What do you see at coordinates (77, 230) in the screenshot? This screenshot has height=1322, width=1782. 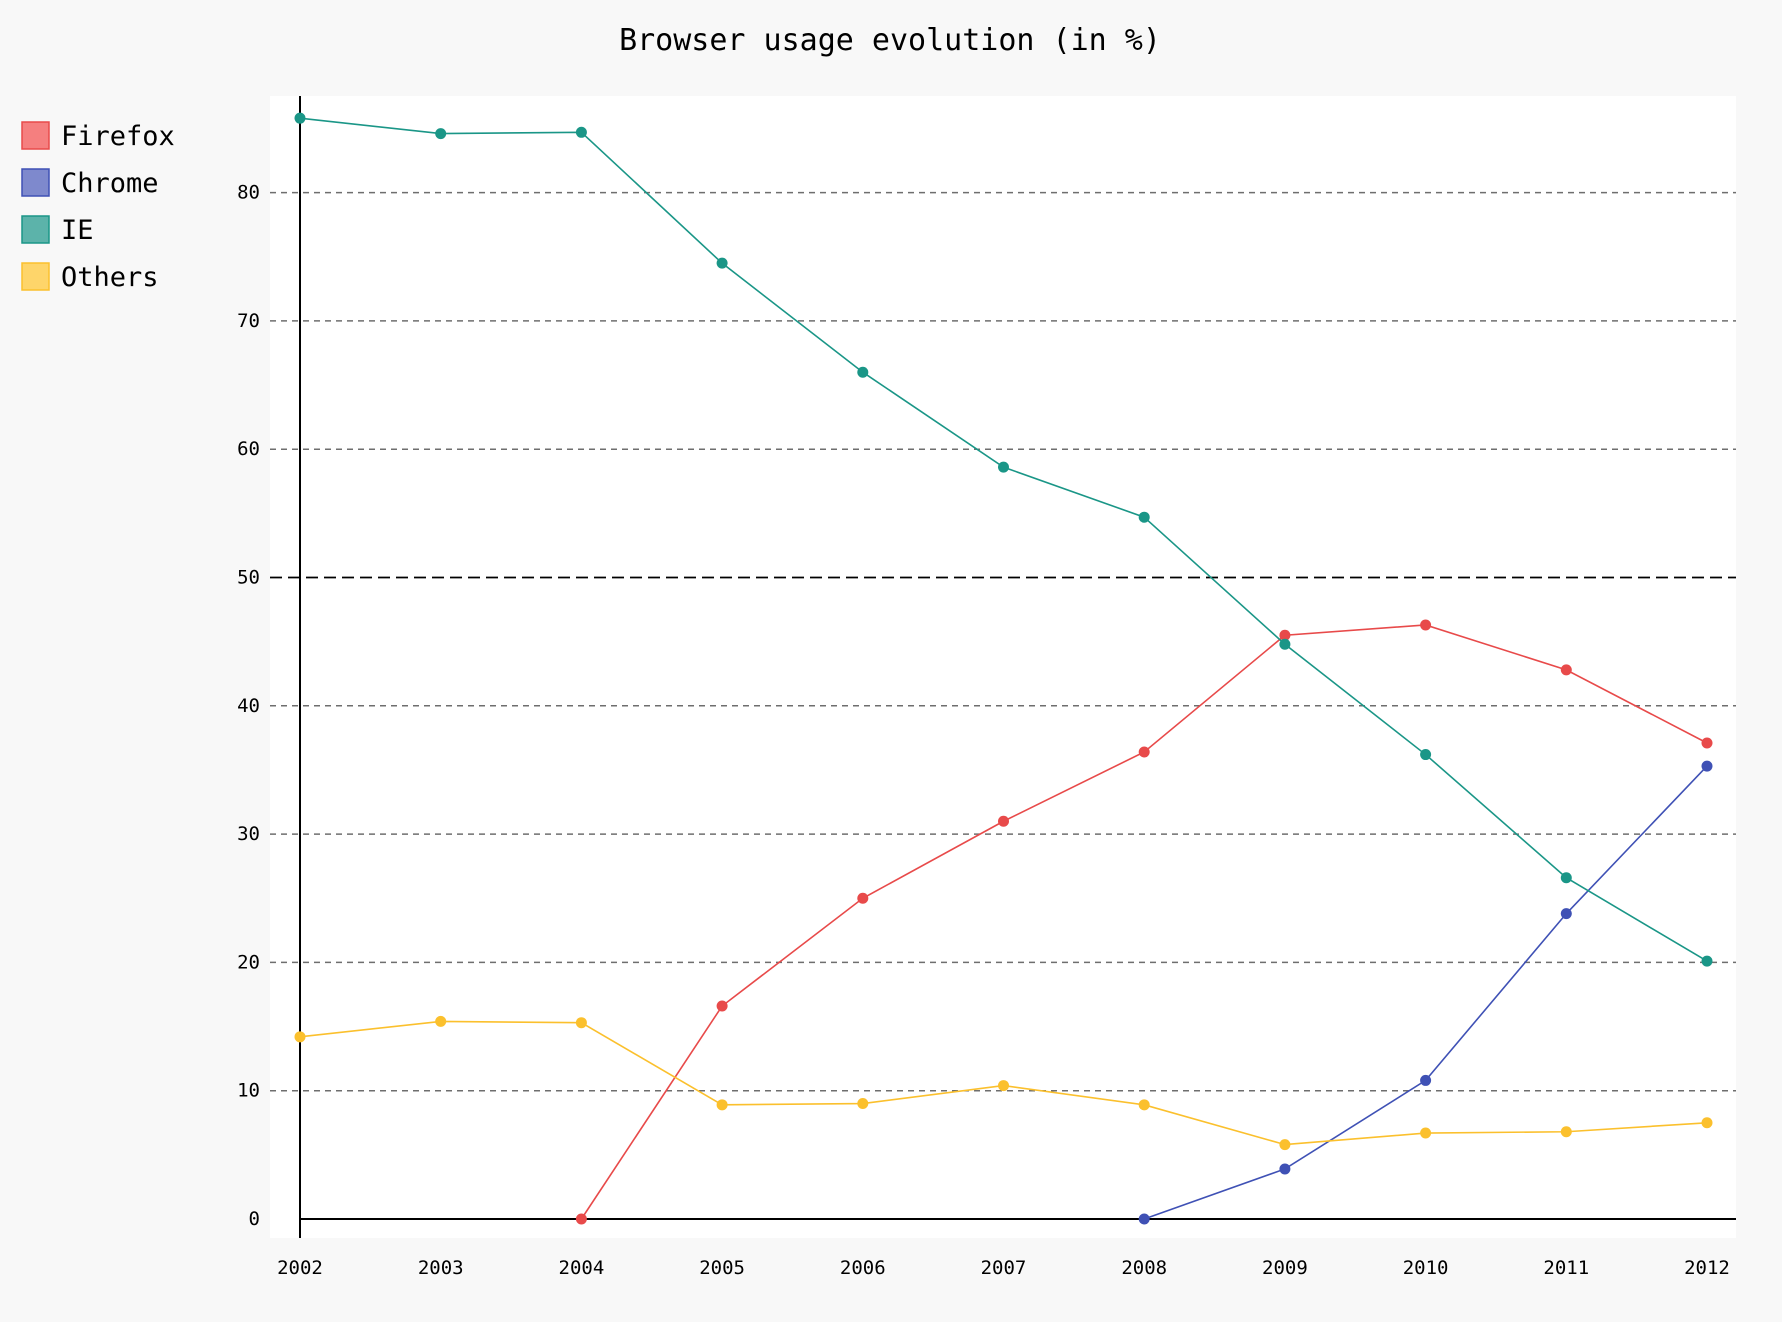 I see `legend-label-ie: IE` at bounding box center [77, 230].